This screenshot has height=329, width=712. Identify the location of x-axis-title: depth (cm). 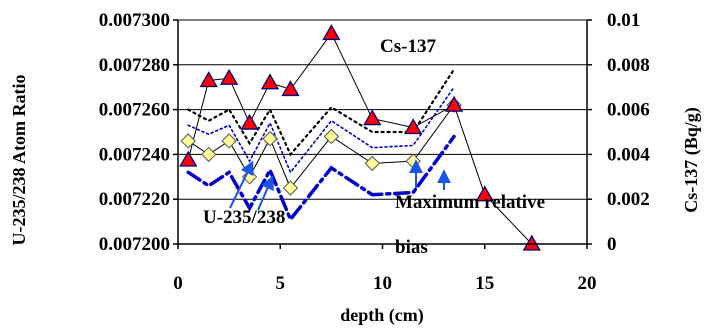
(382, 315).